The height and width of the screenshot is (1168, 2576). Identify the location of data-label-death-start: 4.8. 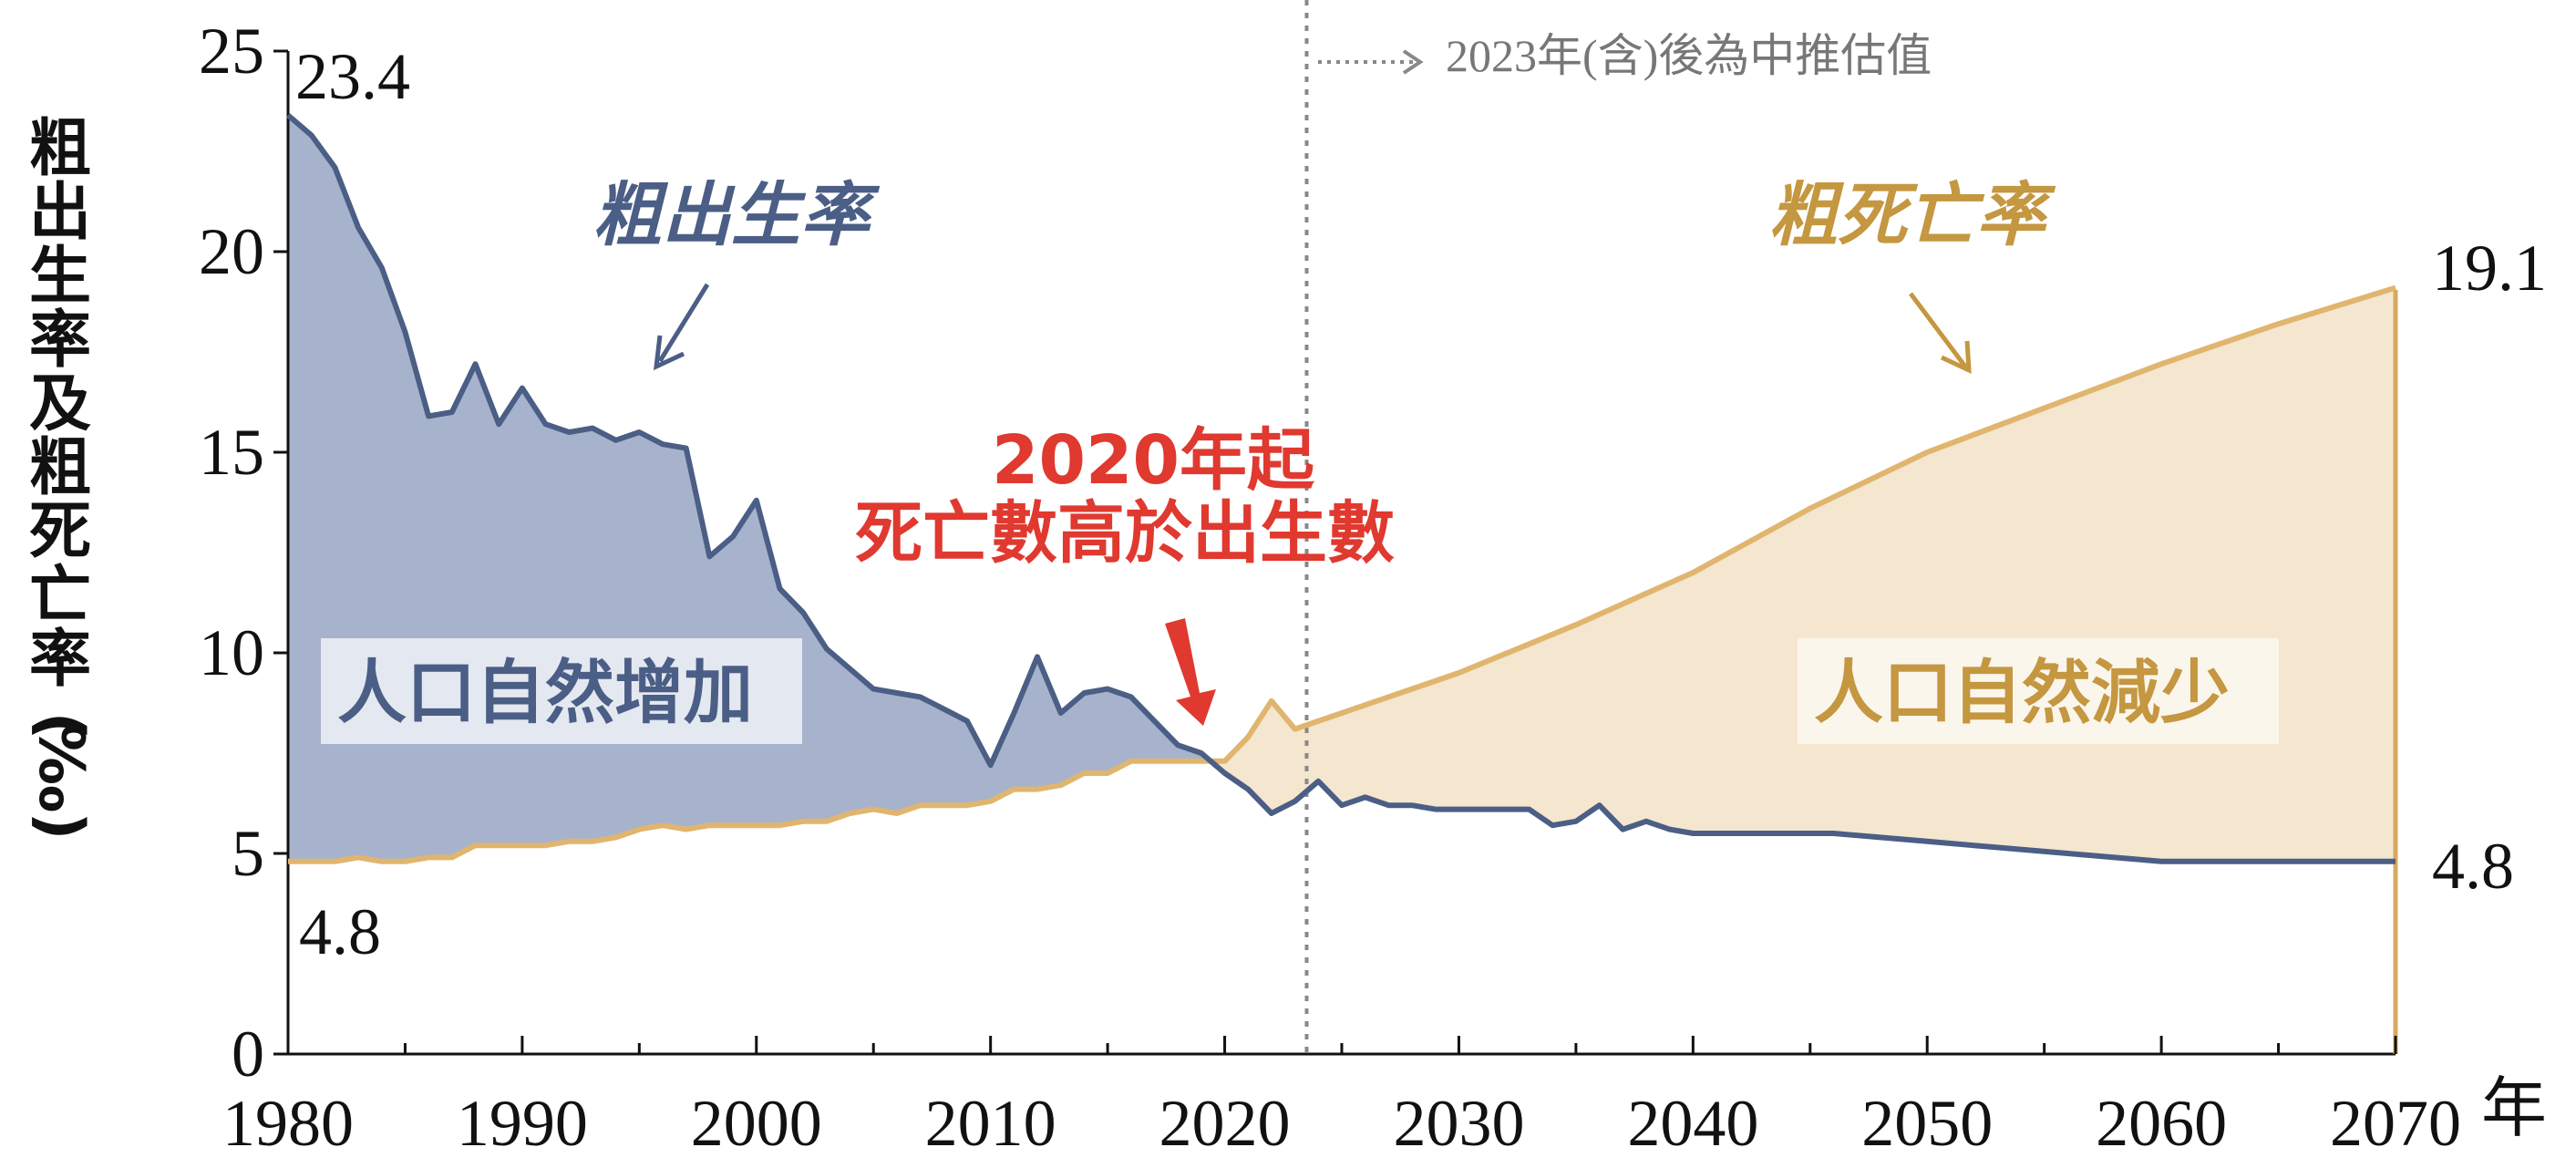
(340, 931).